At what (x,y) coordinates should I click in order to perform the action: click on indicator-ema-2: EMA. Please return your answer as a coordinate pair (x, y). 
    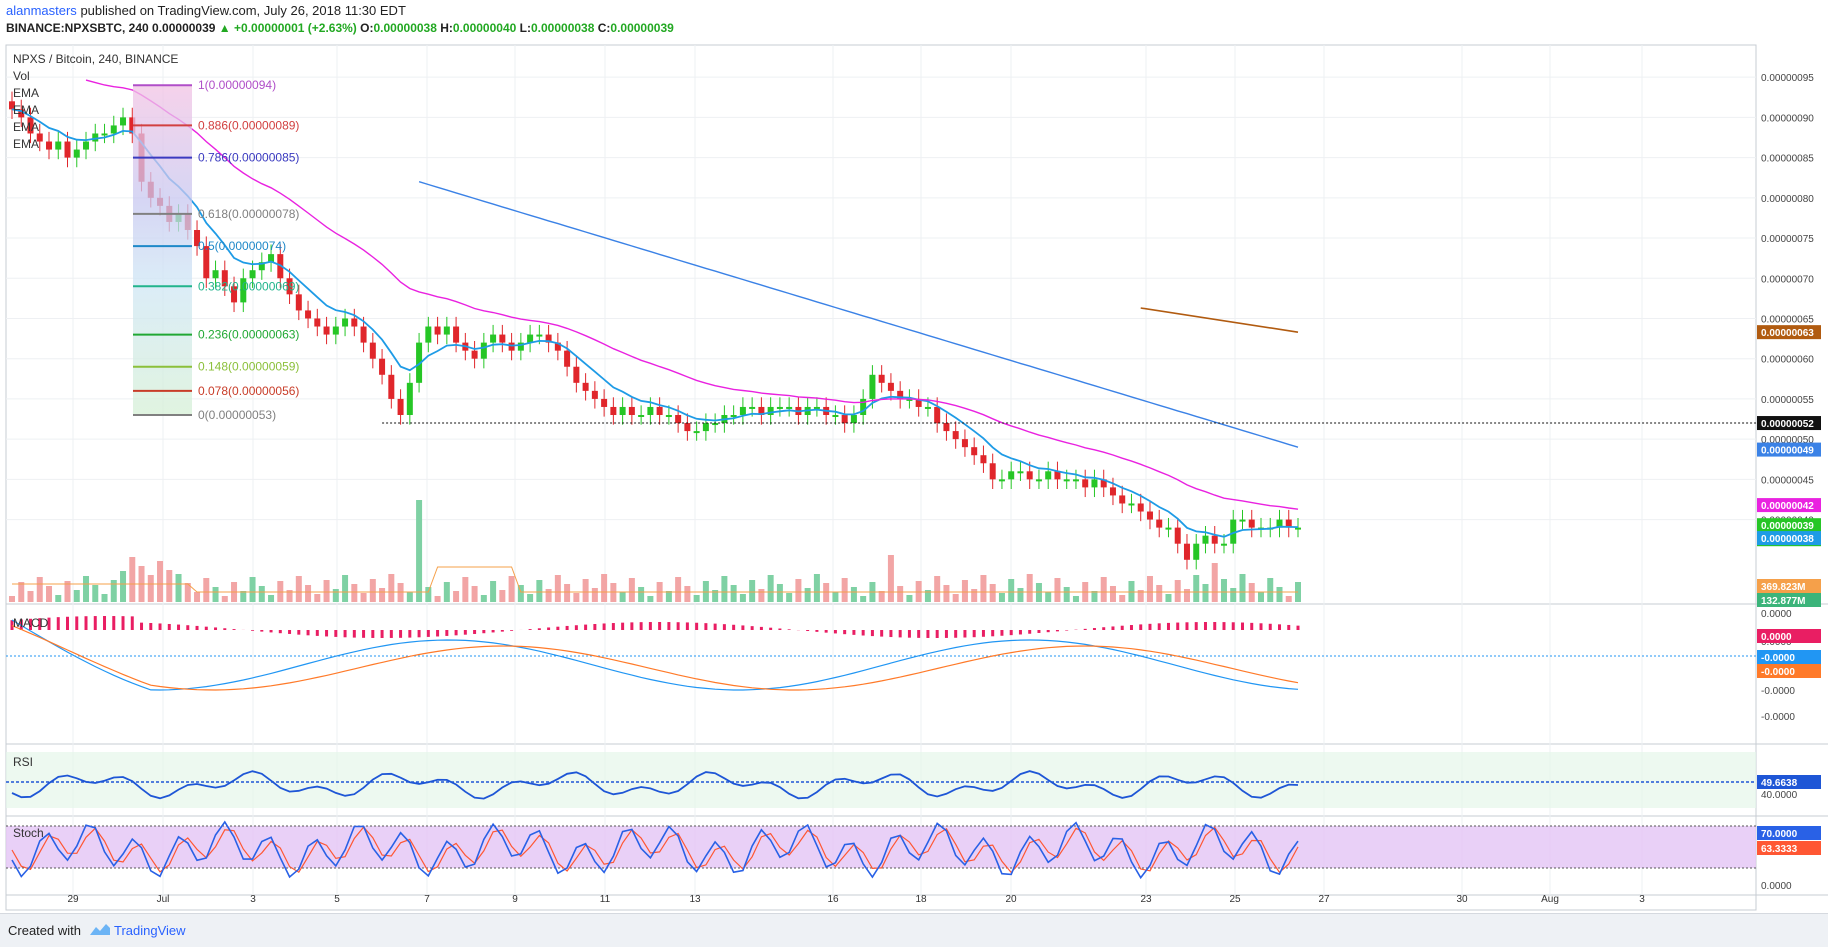
    Looking at the image, I should click on (26, 110).